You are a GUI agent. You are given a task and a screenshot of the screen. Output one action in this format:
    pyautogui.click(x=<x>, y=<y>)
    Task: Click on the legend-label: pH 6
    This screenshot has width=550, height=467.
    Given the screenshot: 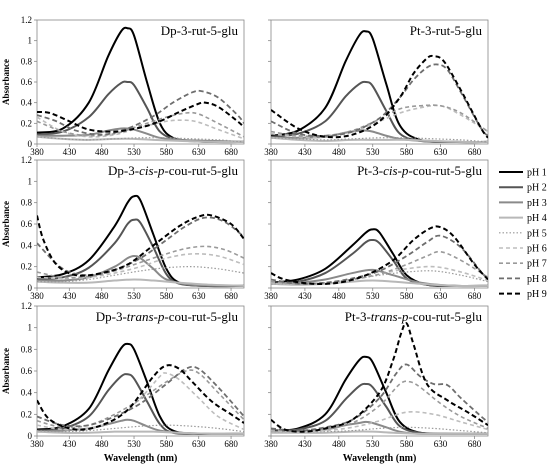 What is the action you would take?
    pyautogui.click(x=537, y=249)
    